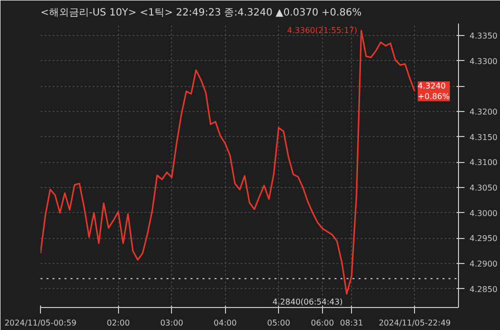 This screenshot has height=330, width=500. What do you see at coordinates (484, 36) in the screenshot?
I see `y-tick-label: 4.3350` at bounding box center [484, 36].